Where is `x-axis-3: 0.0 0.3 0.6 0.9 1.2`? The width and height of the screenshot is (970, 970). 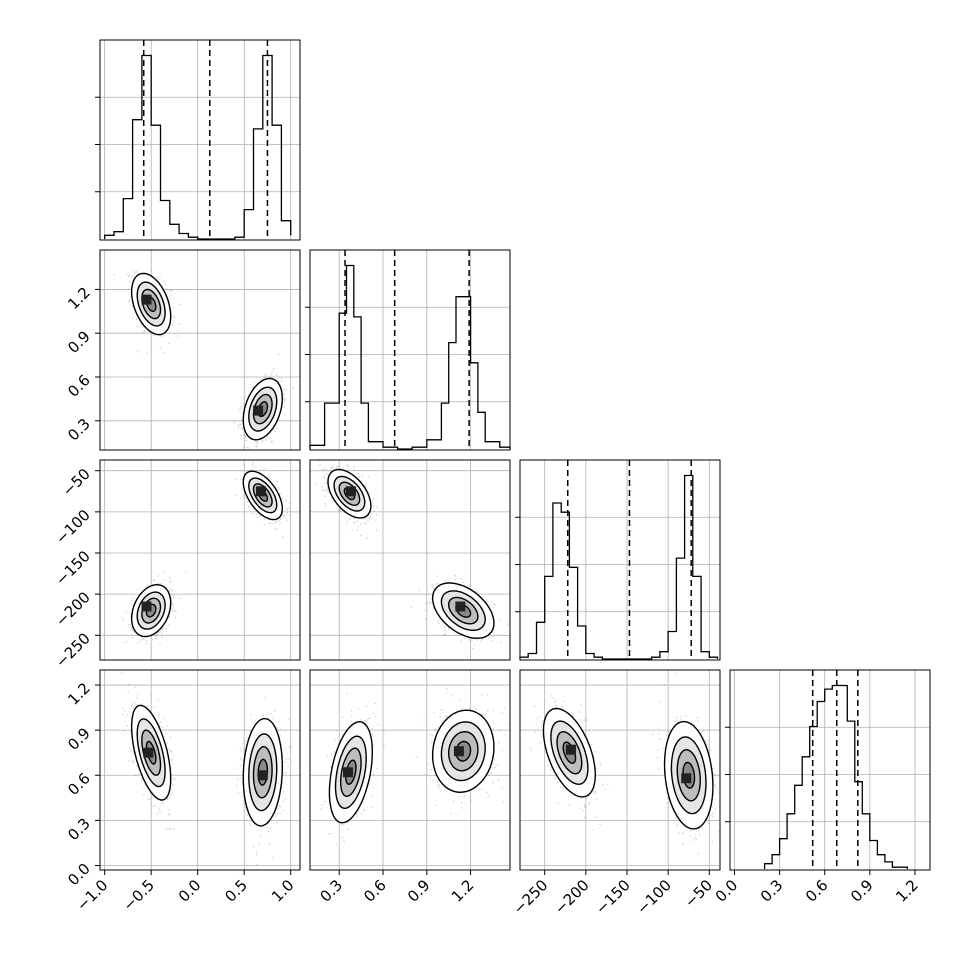
x-axis-3: 0.0 0.3 0.6 0.9 1.2 is located at coordinates (817, 888).